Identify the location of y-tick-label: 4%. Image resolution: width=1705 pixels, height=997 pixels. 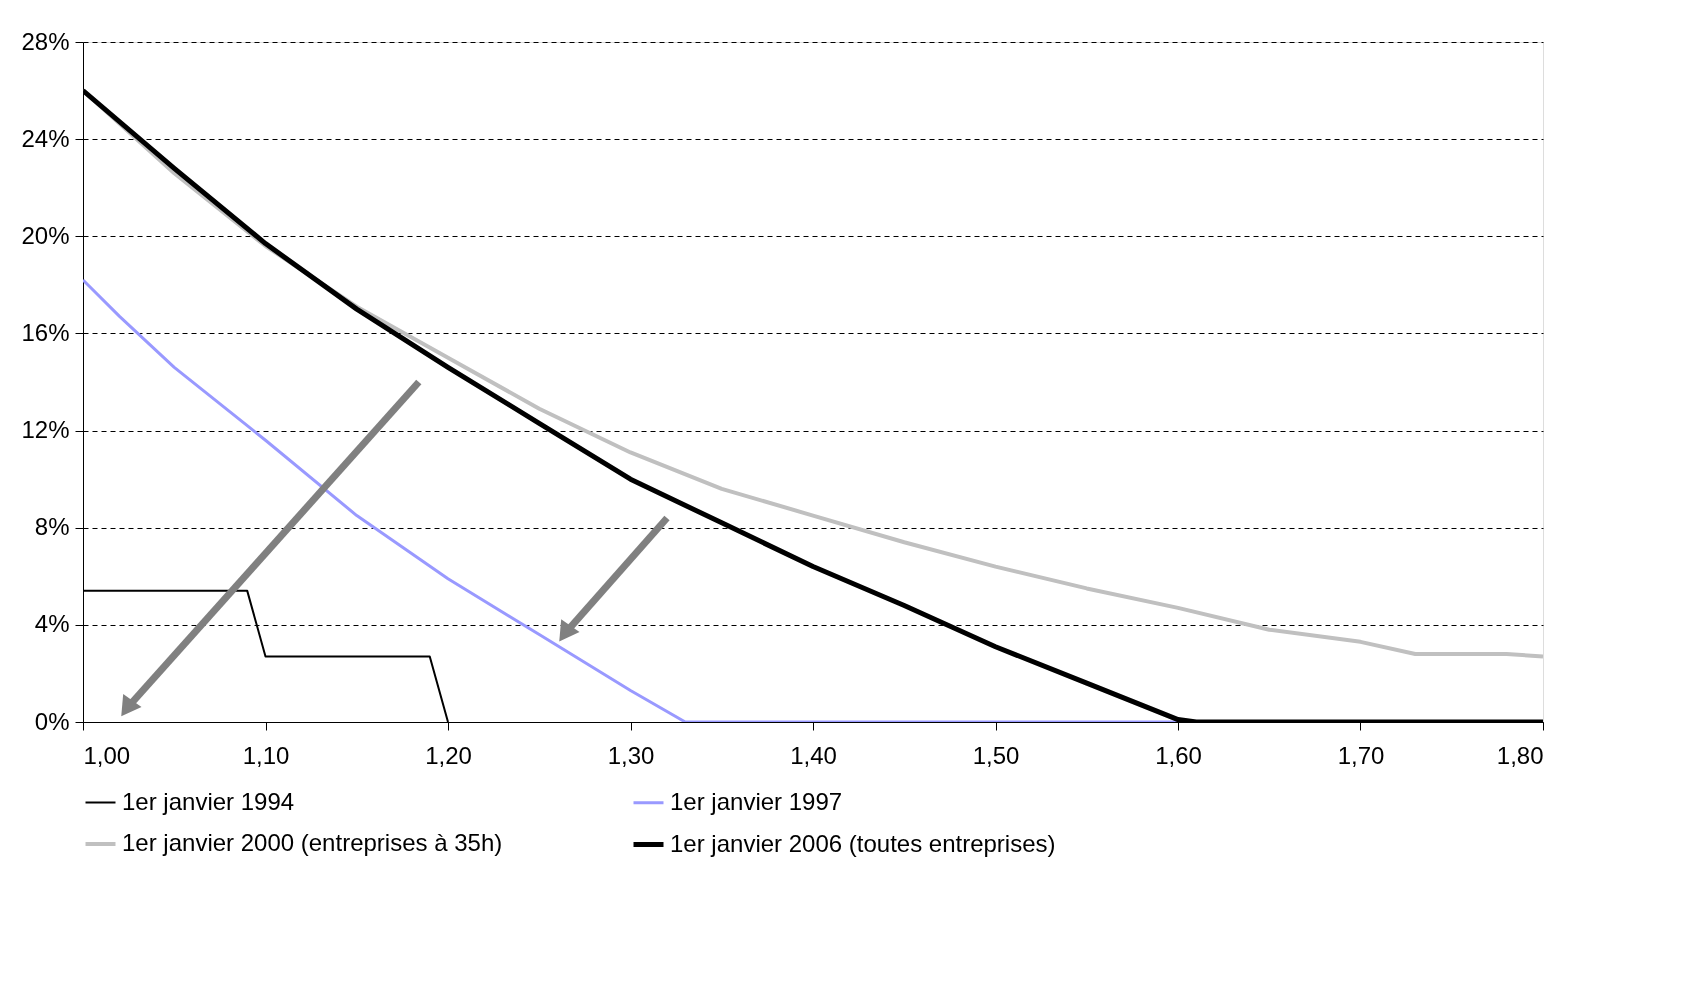
(52, 624).